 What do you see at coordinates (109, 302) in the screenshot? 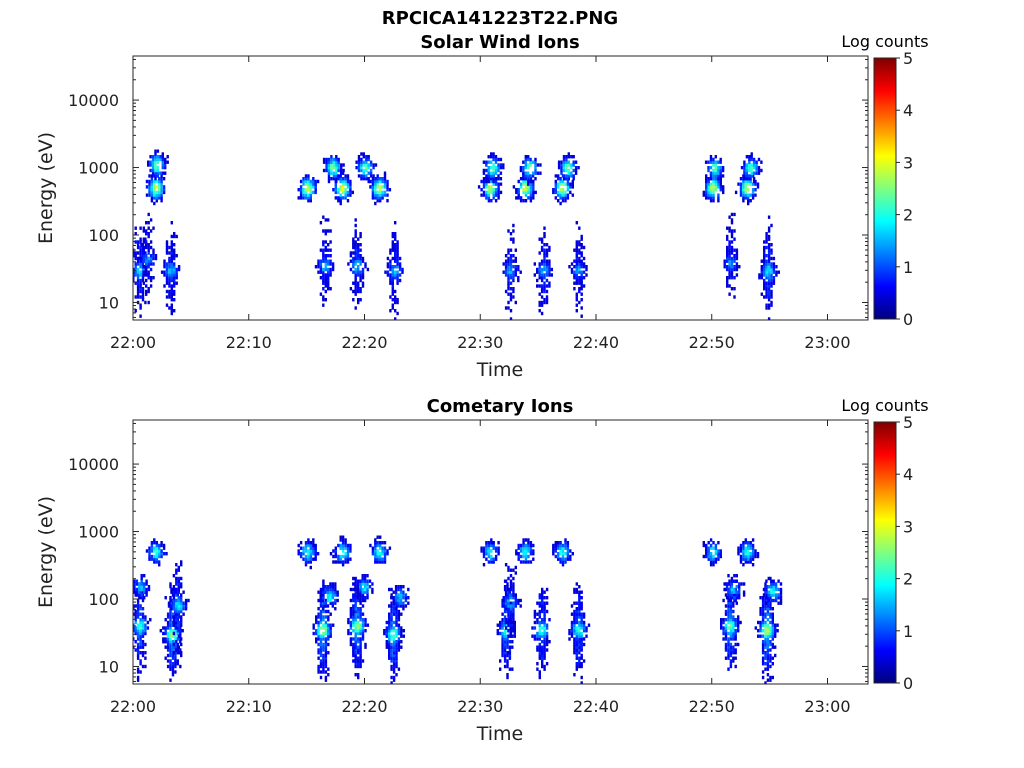
I see `y-tick-label: 10` at bounding box center [109, 302].